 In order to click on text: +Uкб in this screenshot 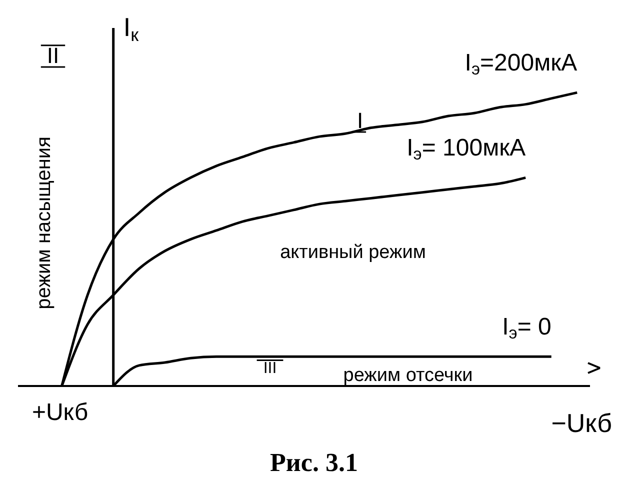, I will do `click(60, 412)`.